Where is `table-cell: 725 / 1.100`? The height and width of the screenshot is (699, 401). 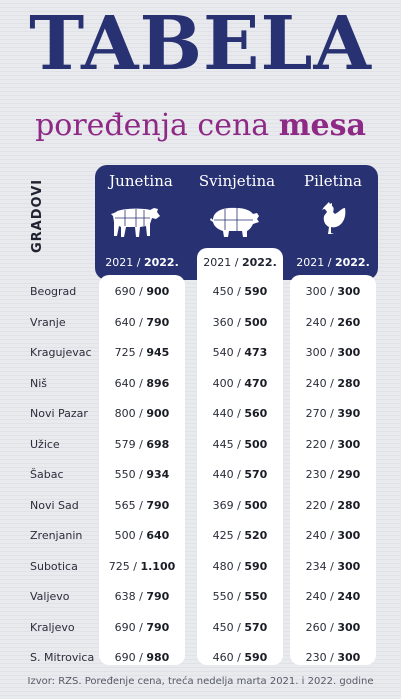 table-cell: 725 / 1.100 is located at coordinates (142, 566).